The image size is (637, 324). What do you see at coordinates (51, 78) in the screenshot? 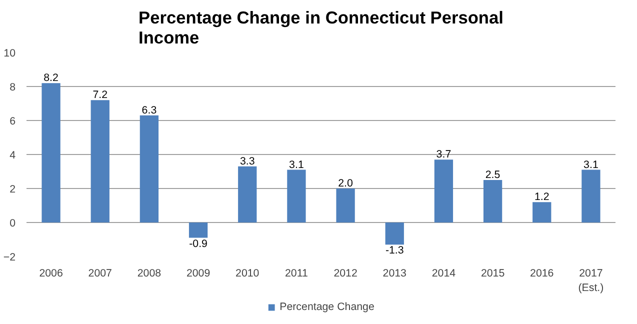
I see `data-label: 8.2` at bounding box center [51, 78].